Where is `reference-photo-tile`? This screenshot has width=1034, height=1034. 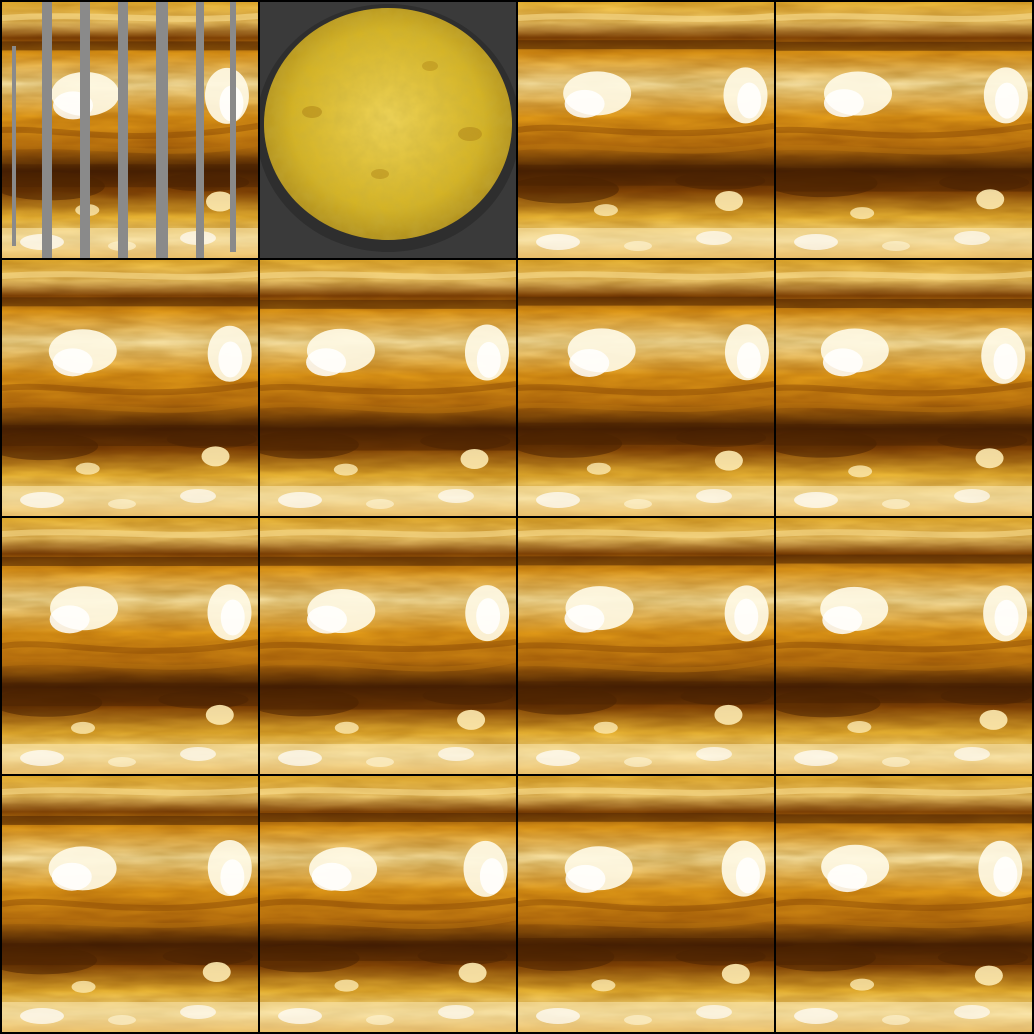
reference-photo-tile is located at coordinates (388, 130).